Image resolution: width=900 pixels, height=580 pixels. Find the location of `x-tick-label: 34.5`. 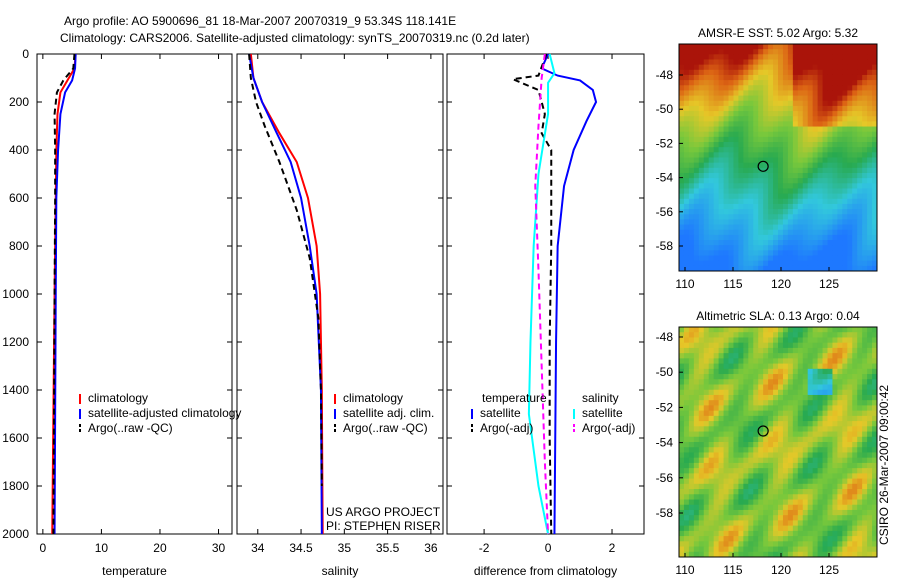

x-tick-label: 34.5 is located at coordinates (301, 548).